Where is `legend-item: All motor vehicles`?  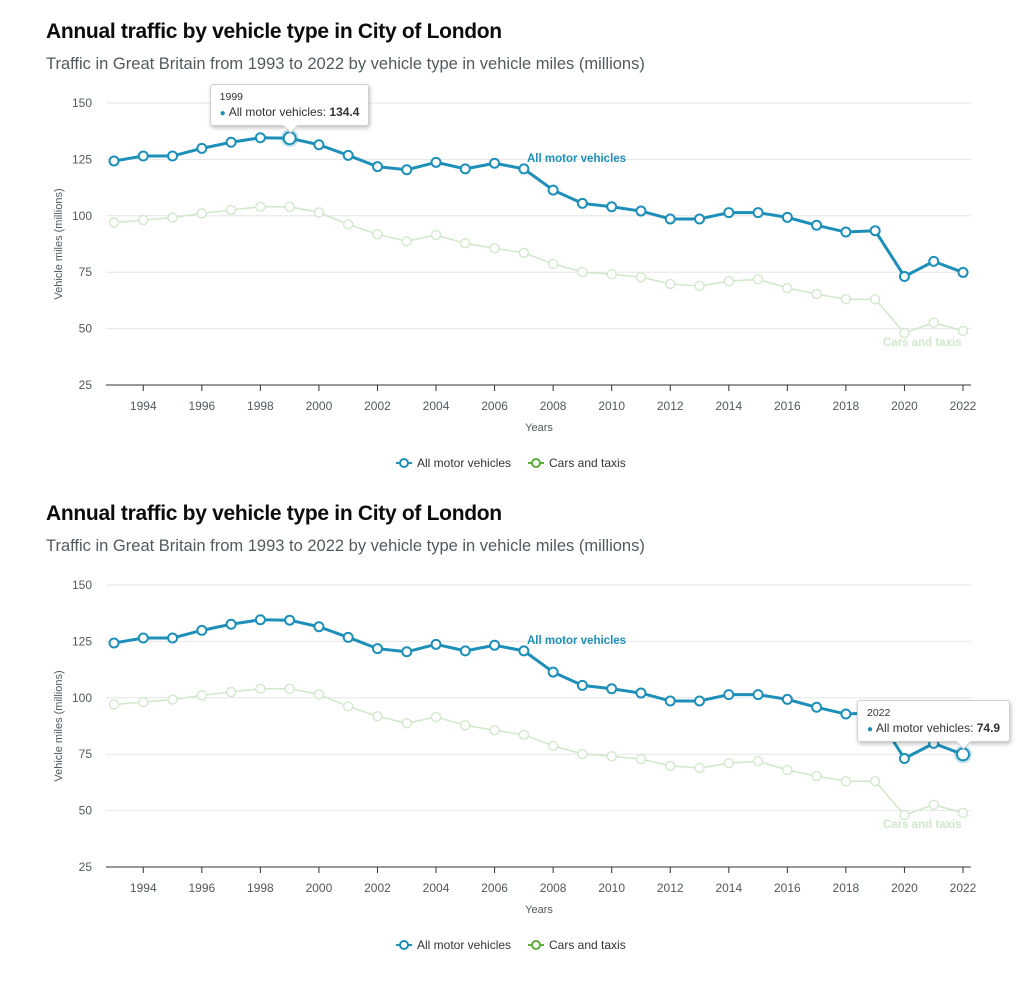 legend-item: All motor vehicles is located at coordinates (453, 945).